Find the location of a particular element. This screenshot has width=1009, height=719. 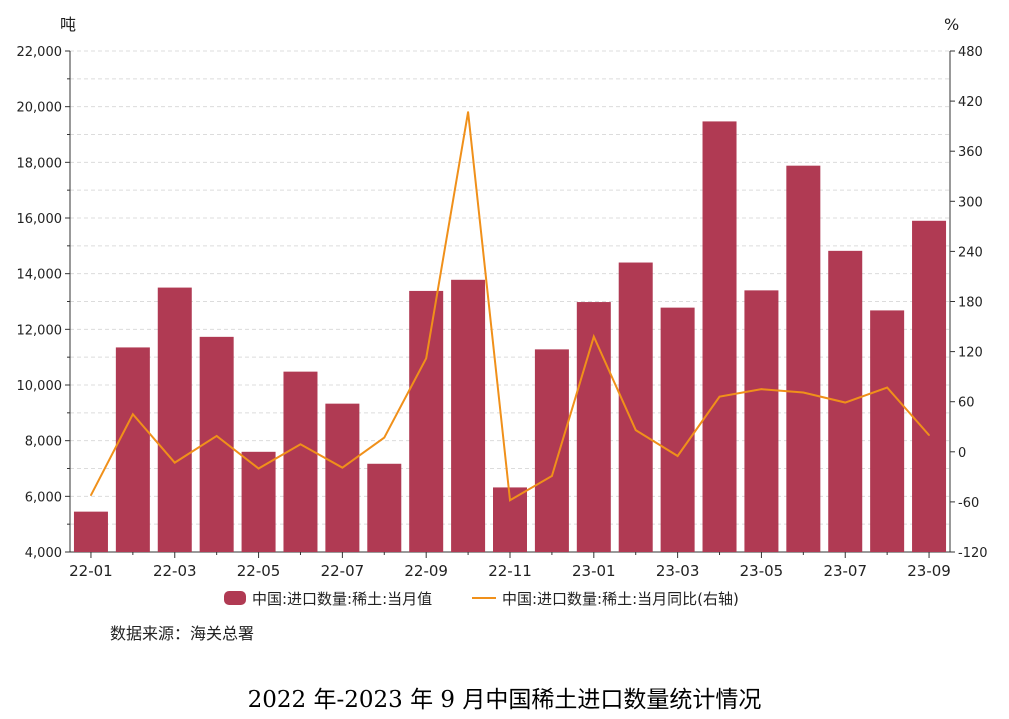

x-tick-label: 22-01 is located at coordinates (91, 571).